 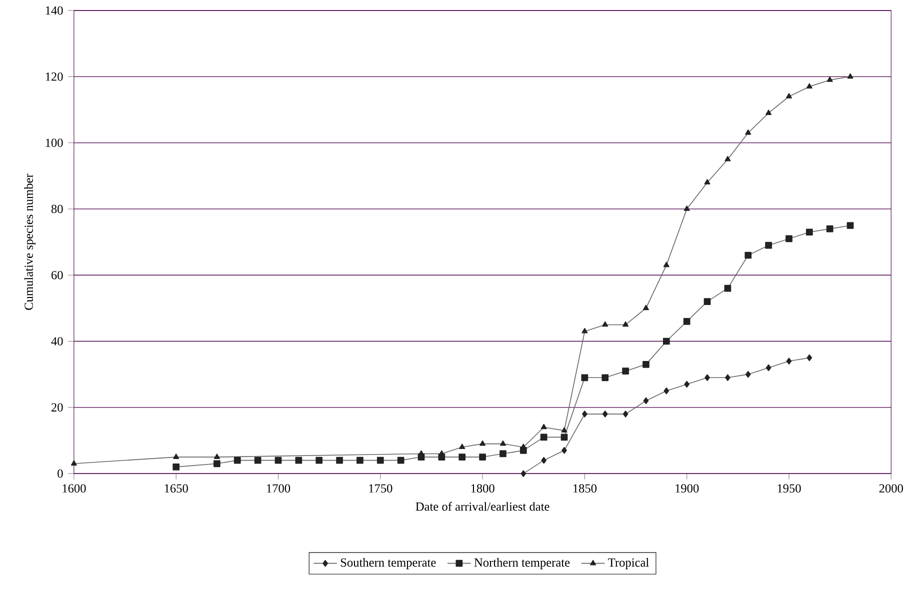 What do you see at coordinates (57, 275) in the screenshot?
I see `y-tick-label: 60` at bounding box center [57, 275].